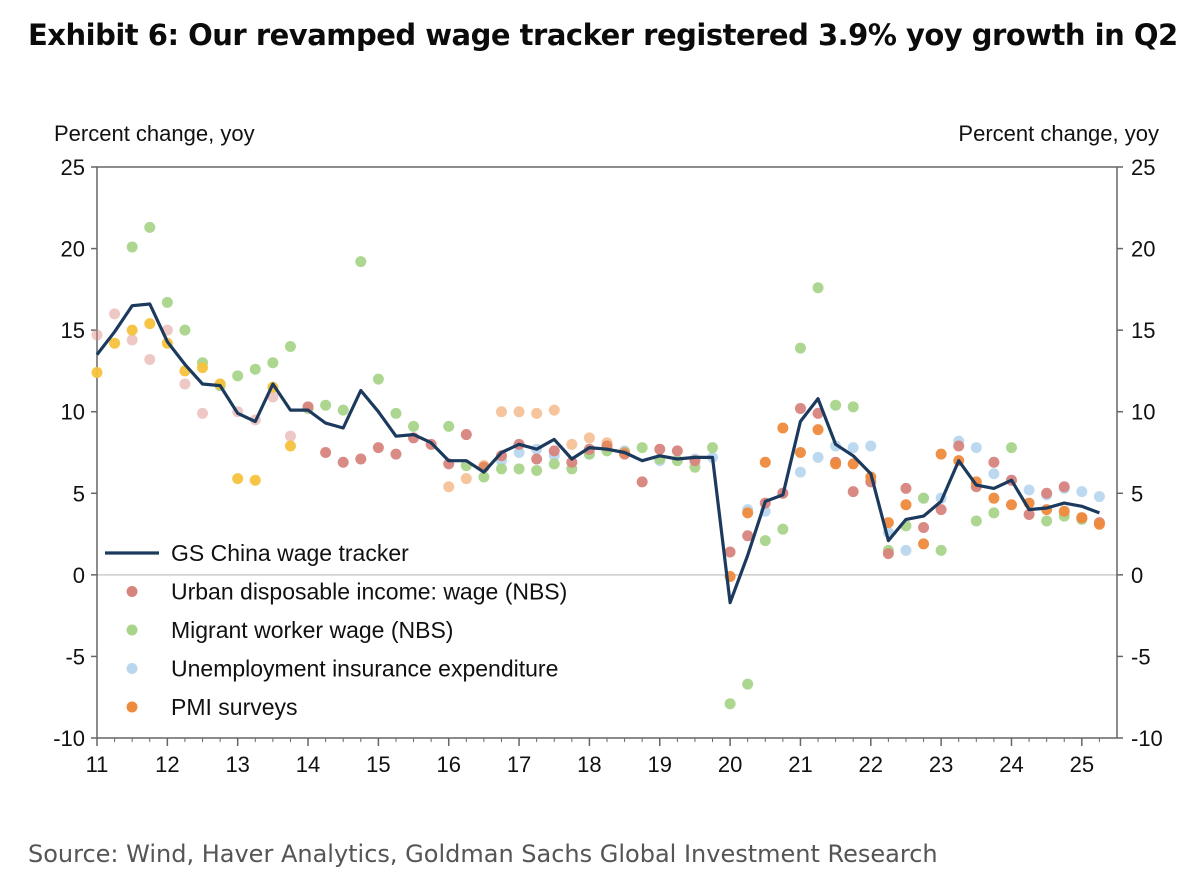 This screenshot has width=1199, height=886. Describe the element at coordinates (75, 656) in the screenshot. I see `y-tick-label-left: -5` at that location.